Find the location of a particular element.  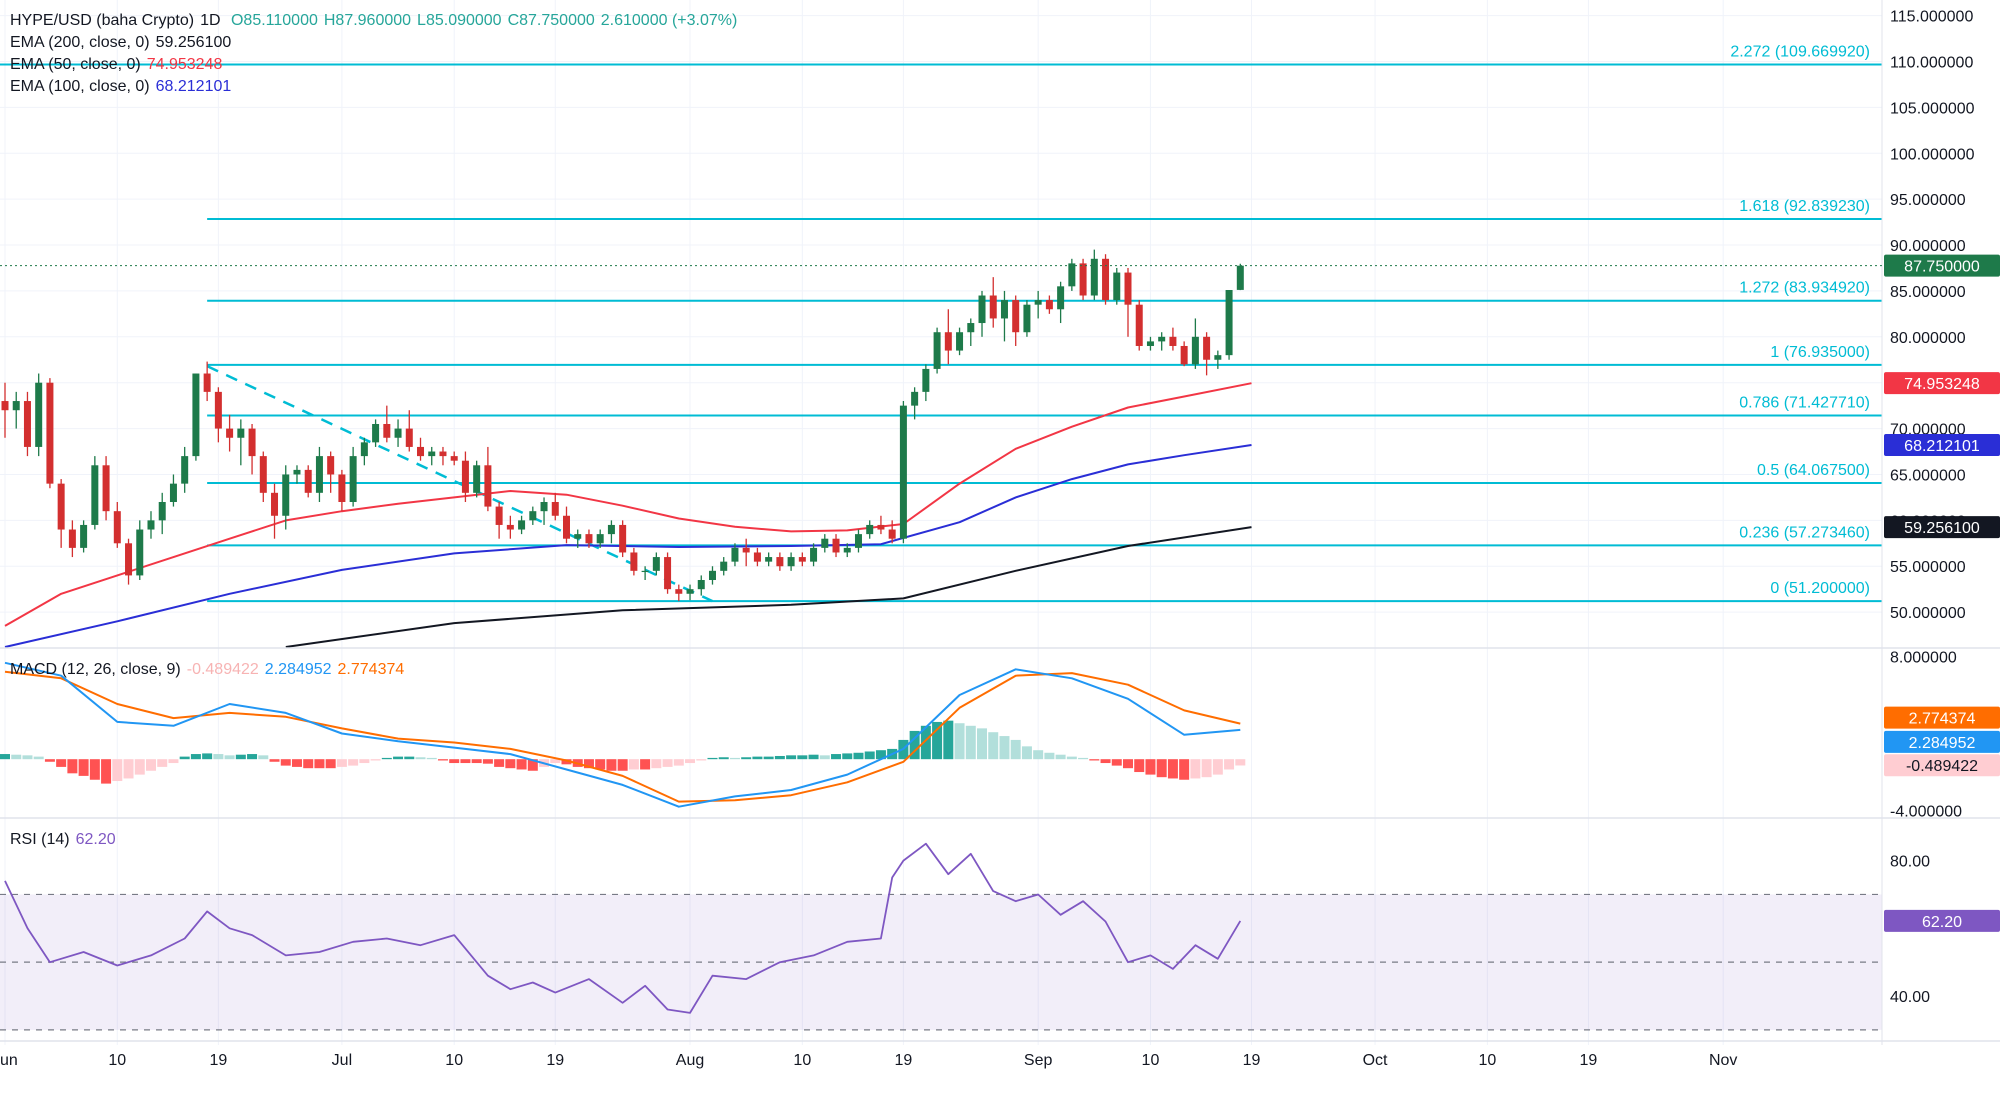

rsi-line is located at coordinates (623, 928).